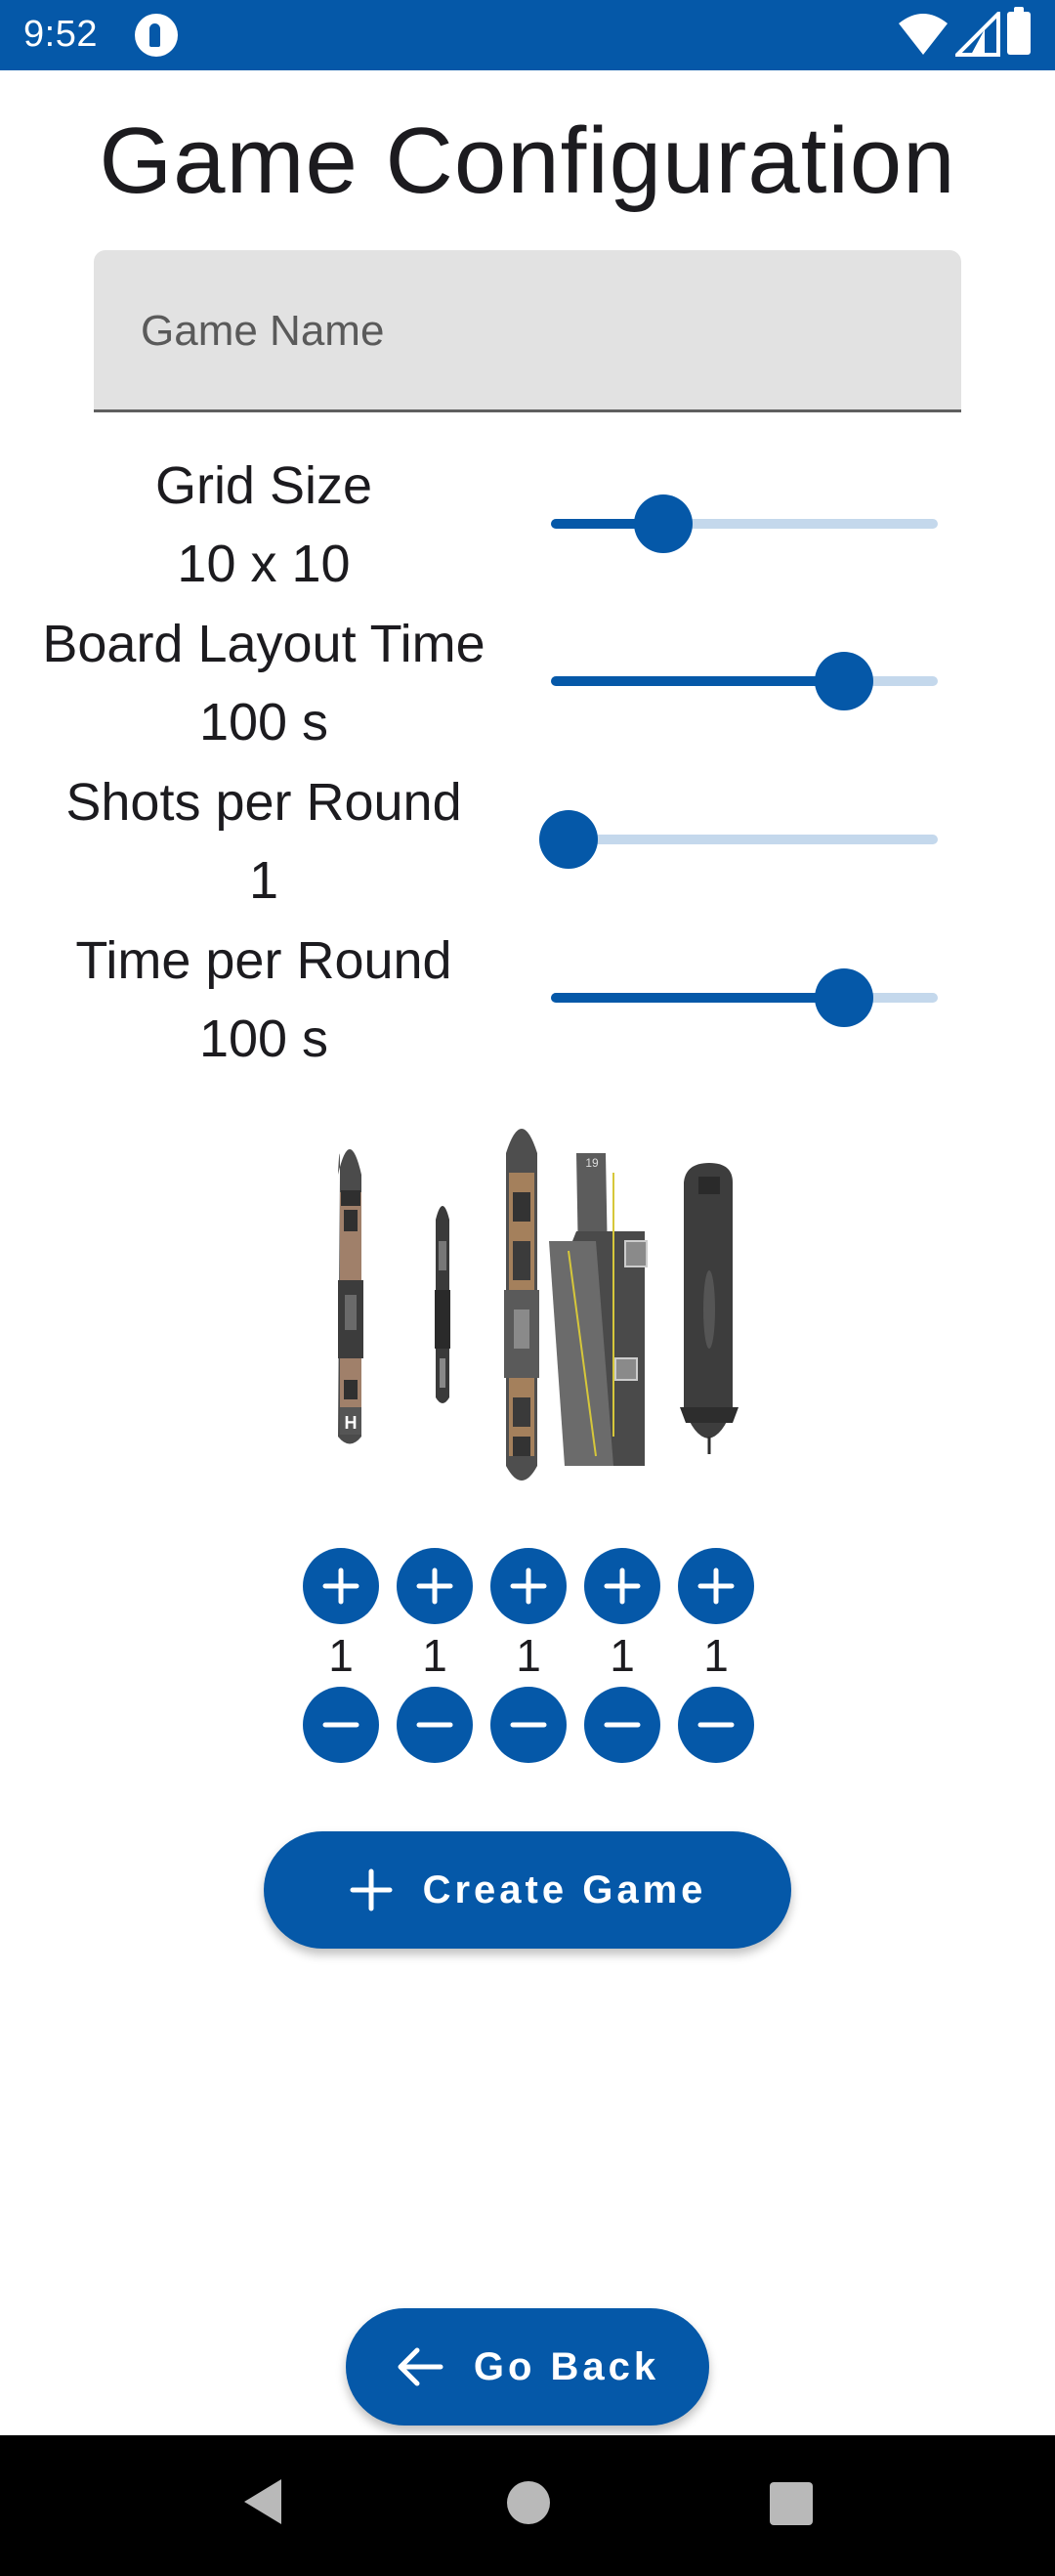 This screenshot has width=1055, height=2576. I want to click on aircraft-carrier-count: 1, so click(622, 1656).